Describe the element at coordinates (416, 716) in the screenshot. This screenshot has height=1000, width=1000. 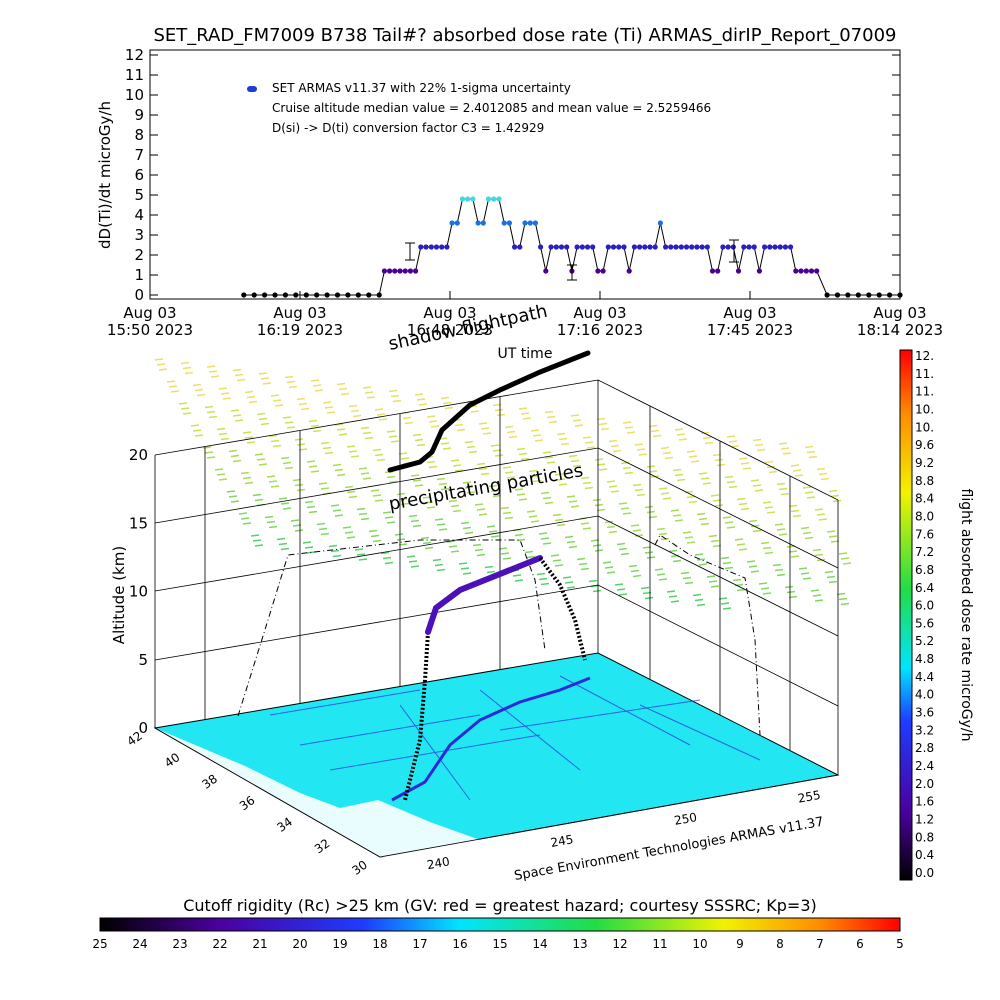
I see `flight-path-descent` at that location.